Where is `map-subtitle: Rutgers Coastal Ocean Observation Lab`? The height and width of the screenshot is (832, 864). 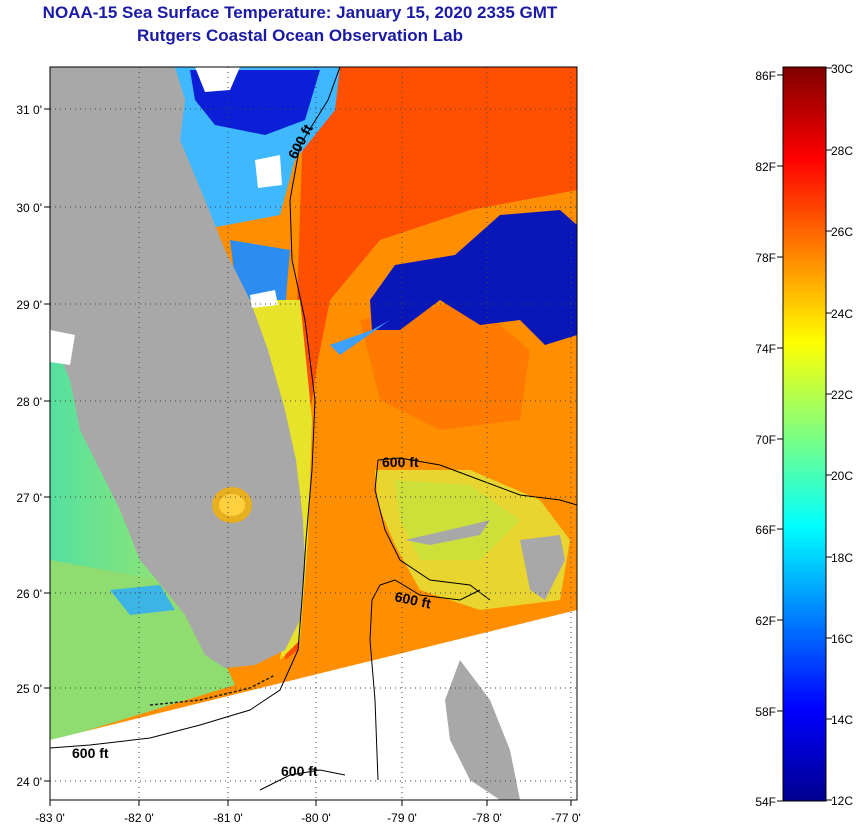 map-subtitle: Rutgers Coastal Ocean Observation Lab is located at coordinates (300, 35).